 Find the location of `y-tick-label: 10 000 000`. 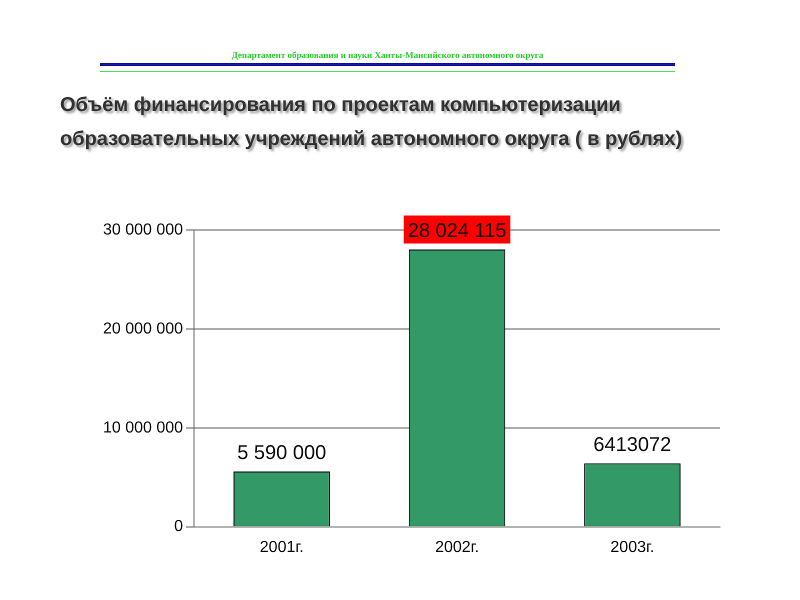

y-tick-label: 10 000 000 is located at coordinates (143, 427).